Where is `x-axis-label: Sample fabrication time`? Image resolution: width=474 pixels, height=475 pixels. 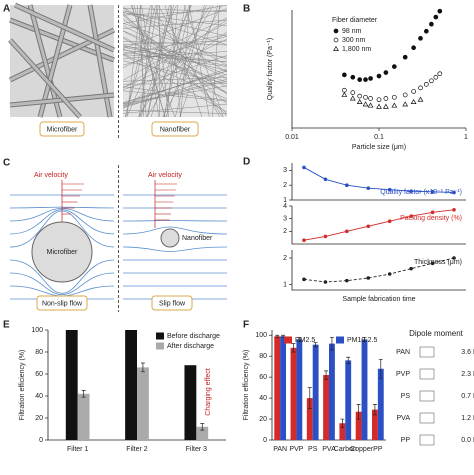
x-axis-label: Sample fabrication time is located at coordinates (378, 299).